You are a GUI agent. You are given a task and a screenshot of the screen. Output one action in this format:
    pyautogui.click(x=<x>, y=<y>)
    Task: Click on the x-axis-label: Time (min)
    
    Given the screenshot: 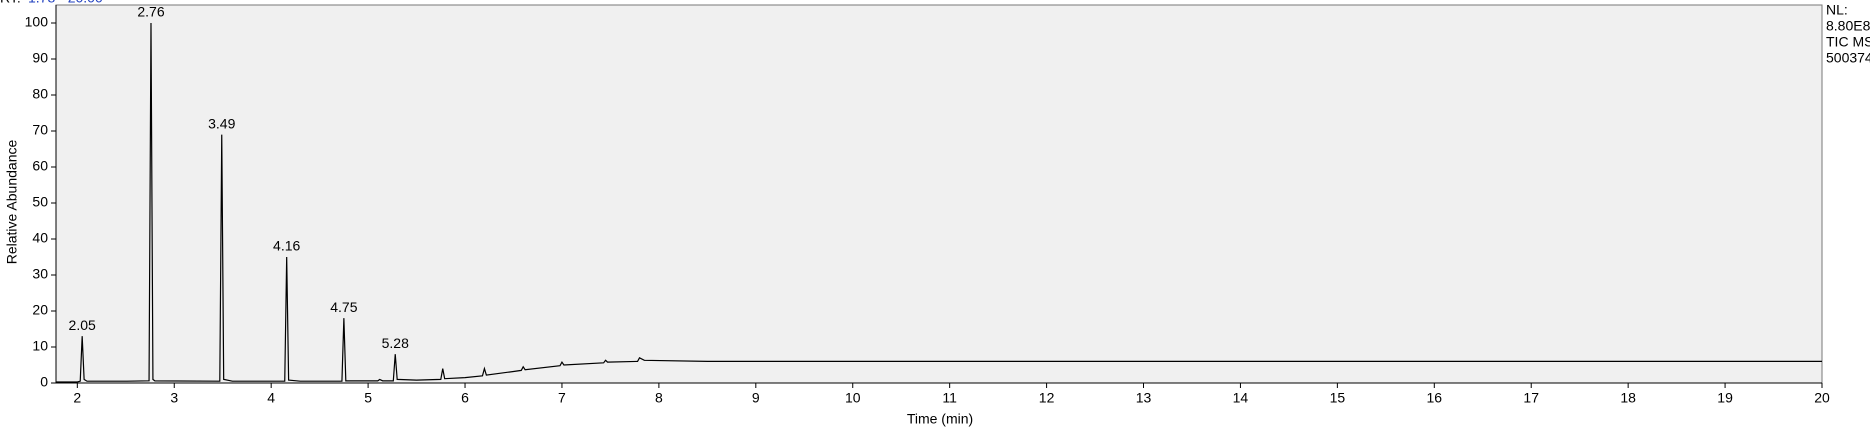 What is the action you would take?
    pyautogui.click(x=940, y=419)
    